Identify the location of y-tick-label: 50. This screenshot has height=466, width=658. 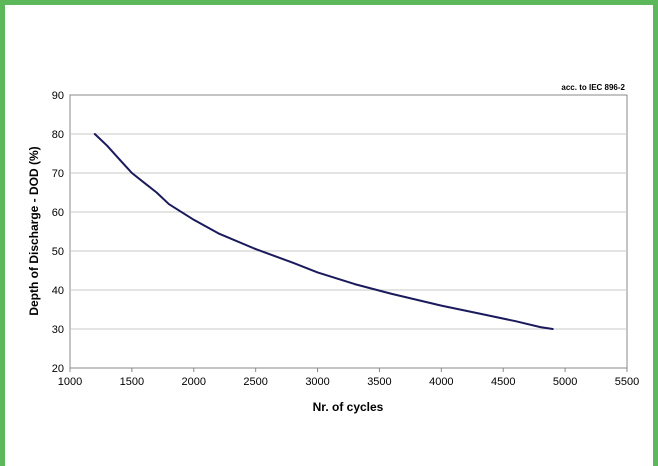
(58, 252).